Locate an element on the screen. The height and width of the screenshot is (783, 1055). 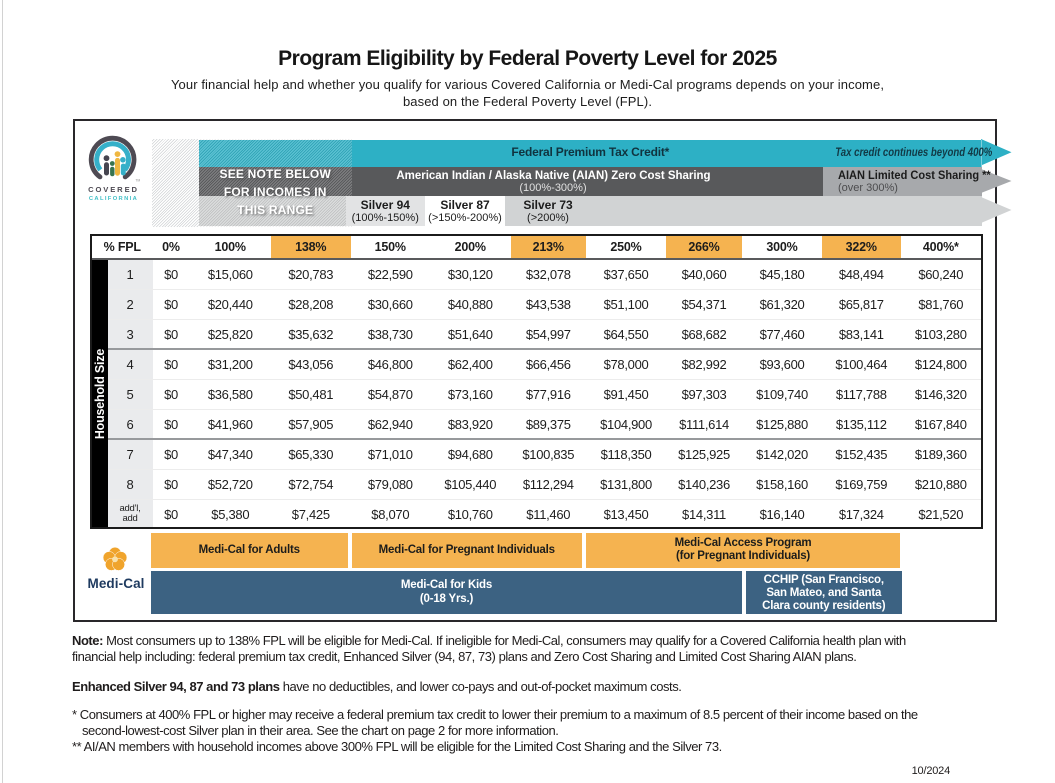
svg-text: CALIFORNIA is located at coordinates (113, 199).